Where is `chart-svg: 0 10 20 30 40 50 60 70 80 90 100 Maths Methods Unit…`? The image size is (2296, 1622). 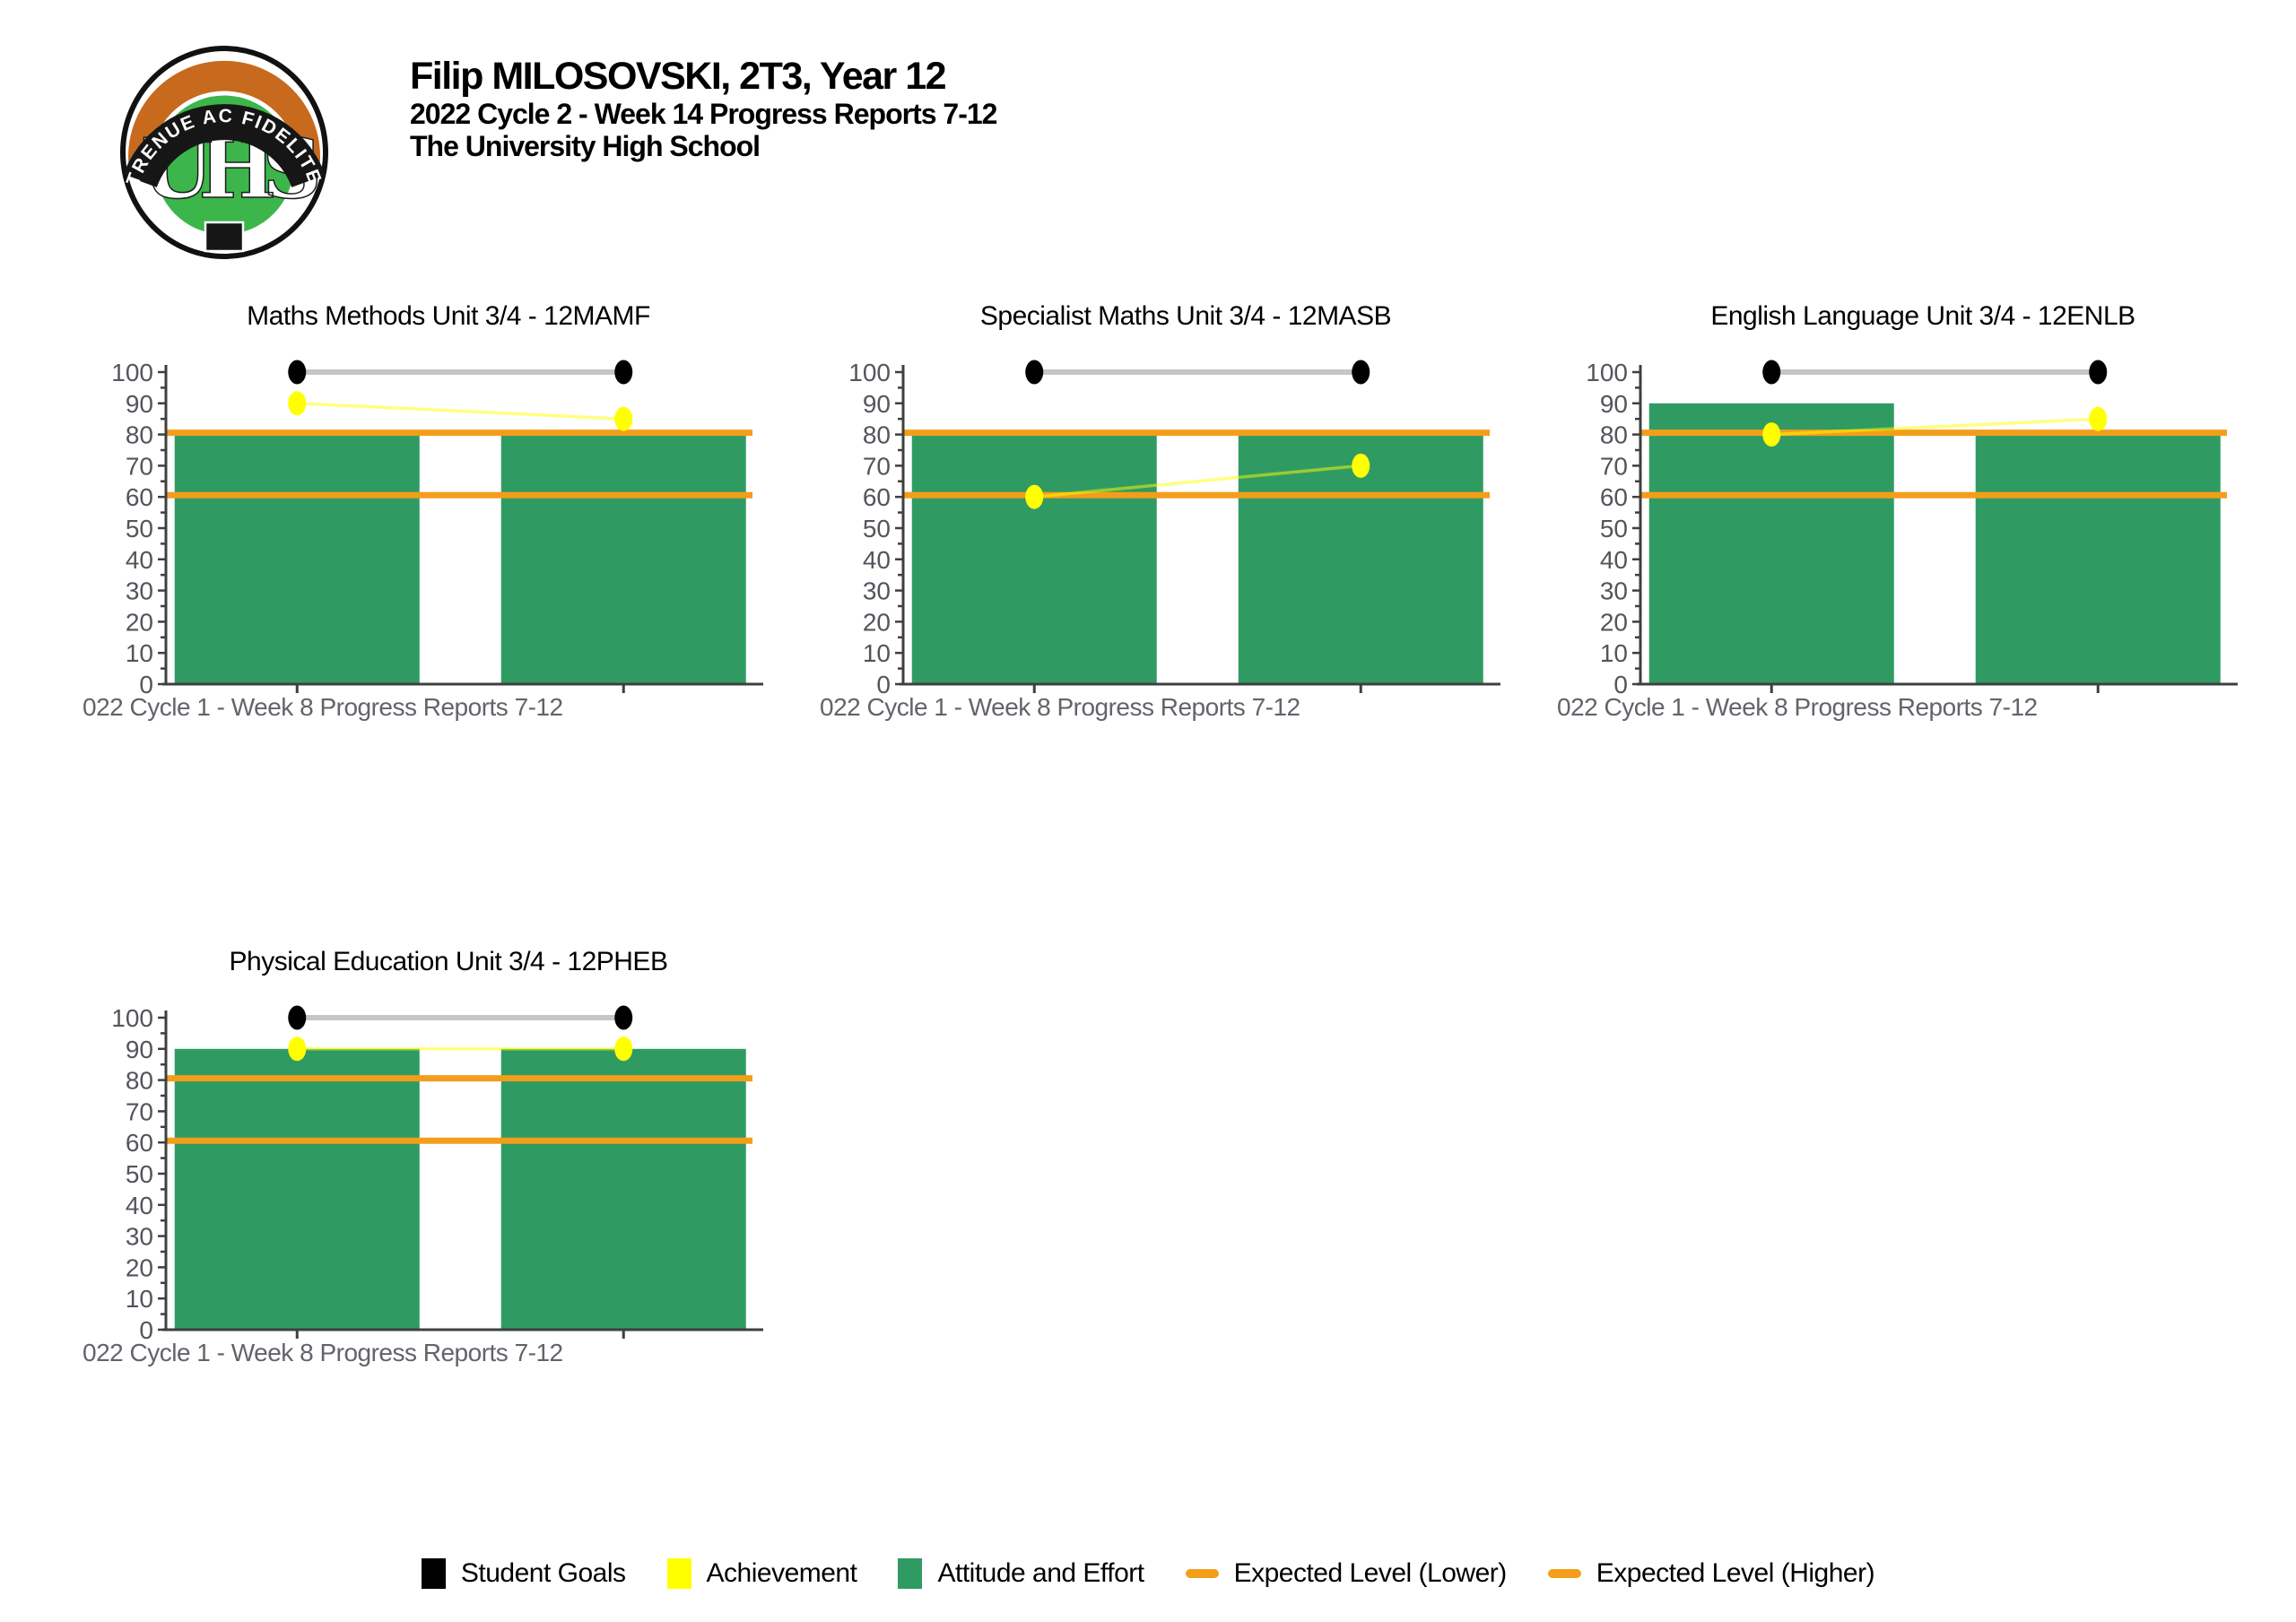
chart-svg: 0 10 20 30 40 50 60 70 80 90 100 Maths Methods Unit… is located at coordinates (423, 511).